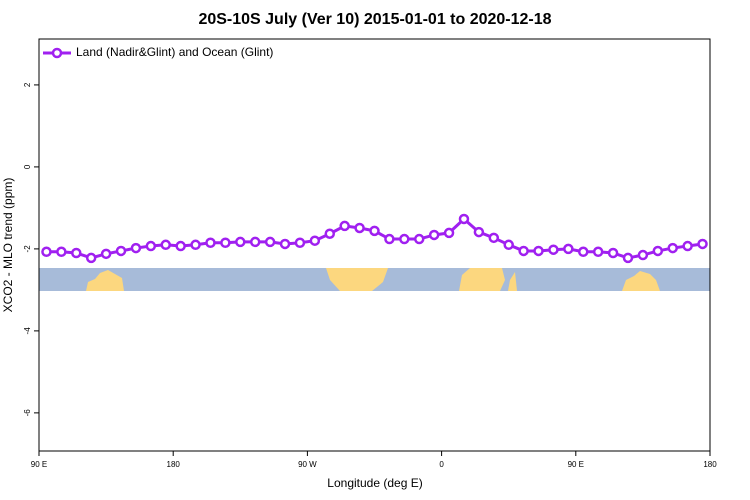 The height and width of the screenshot is (500, 750). Describe the element at coordinates (27, 166) in the screenshot. I see `y-tick-label: 0` at that location.